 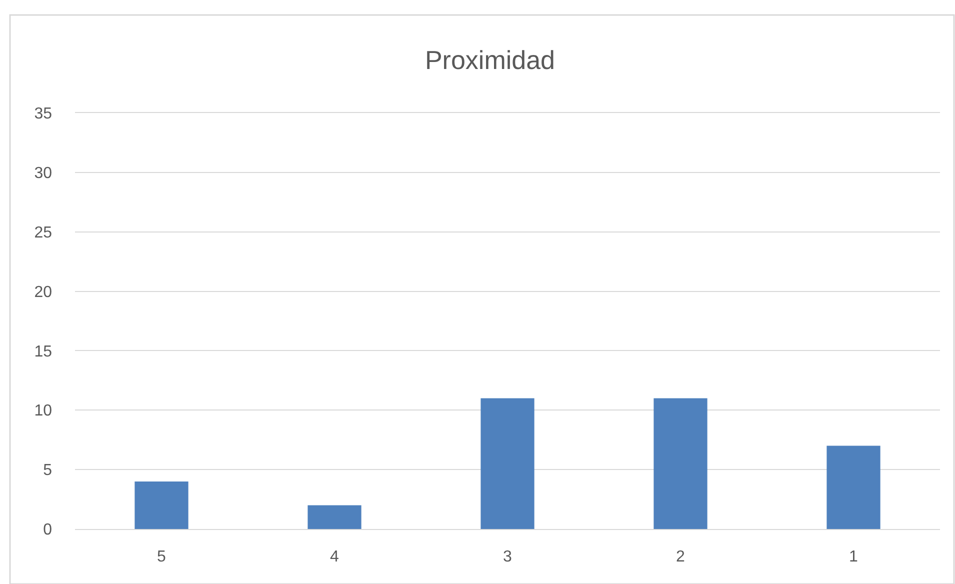 What do you see at coordinates (43, 411) in the screenshot?
I see `y-tick-label: 10` at bounding box center [43, 411].